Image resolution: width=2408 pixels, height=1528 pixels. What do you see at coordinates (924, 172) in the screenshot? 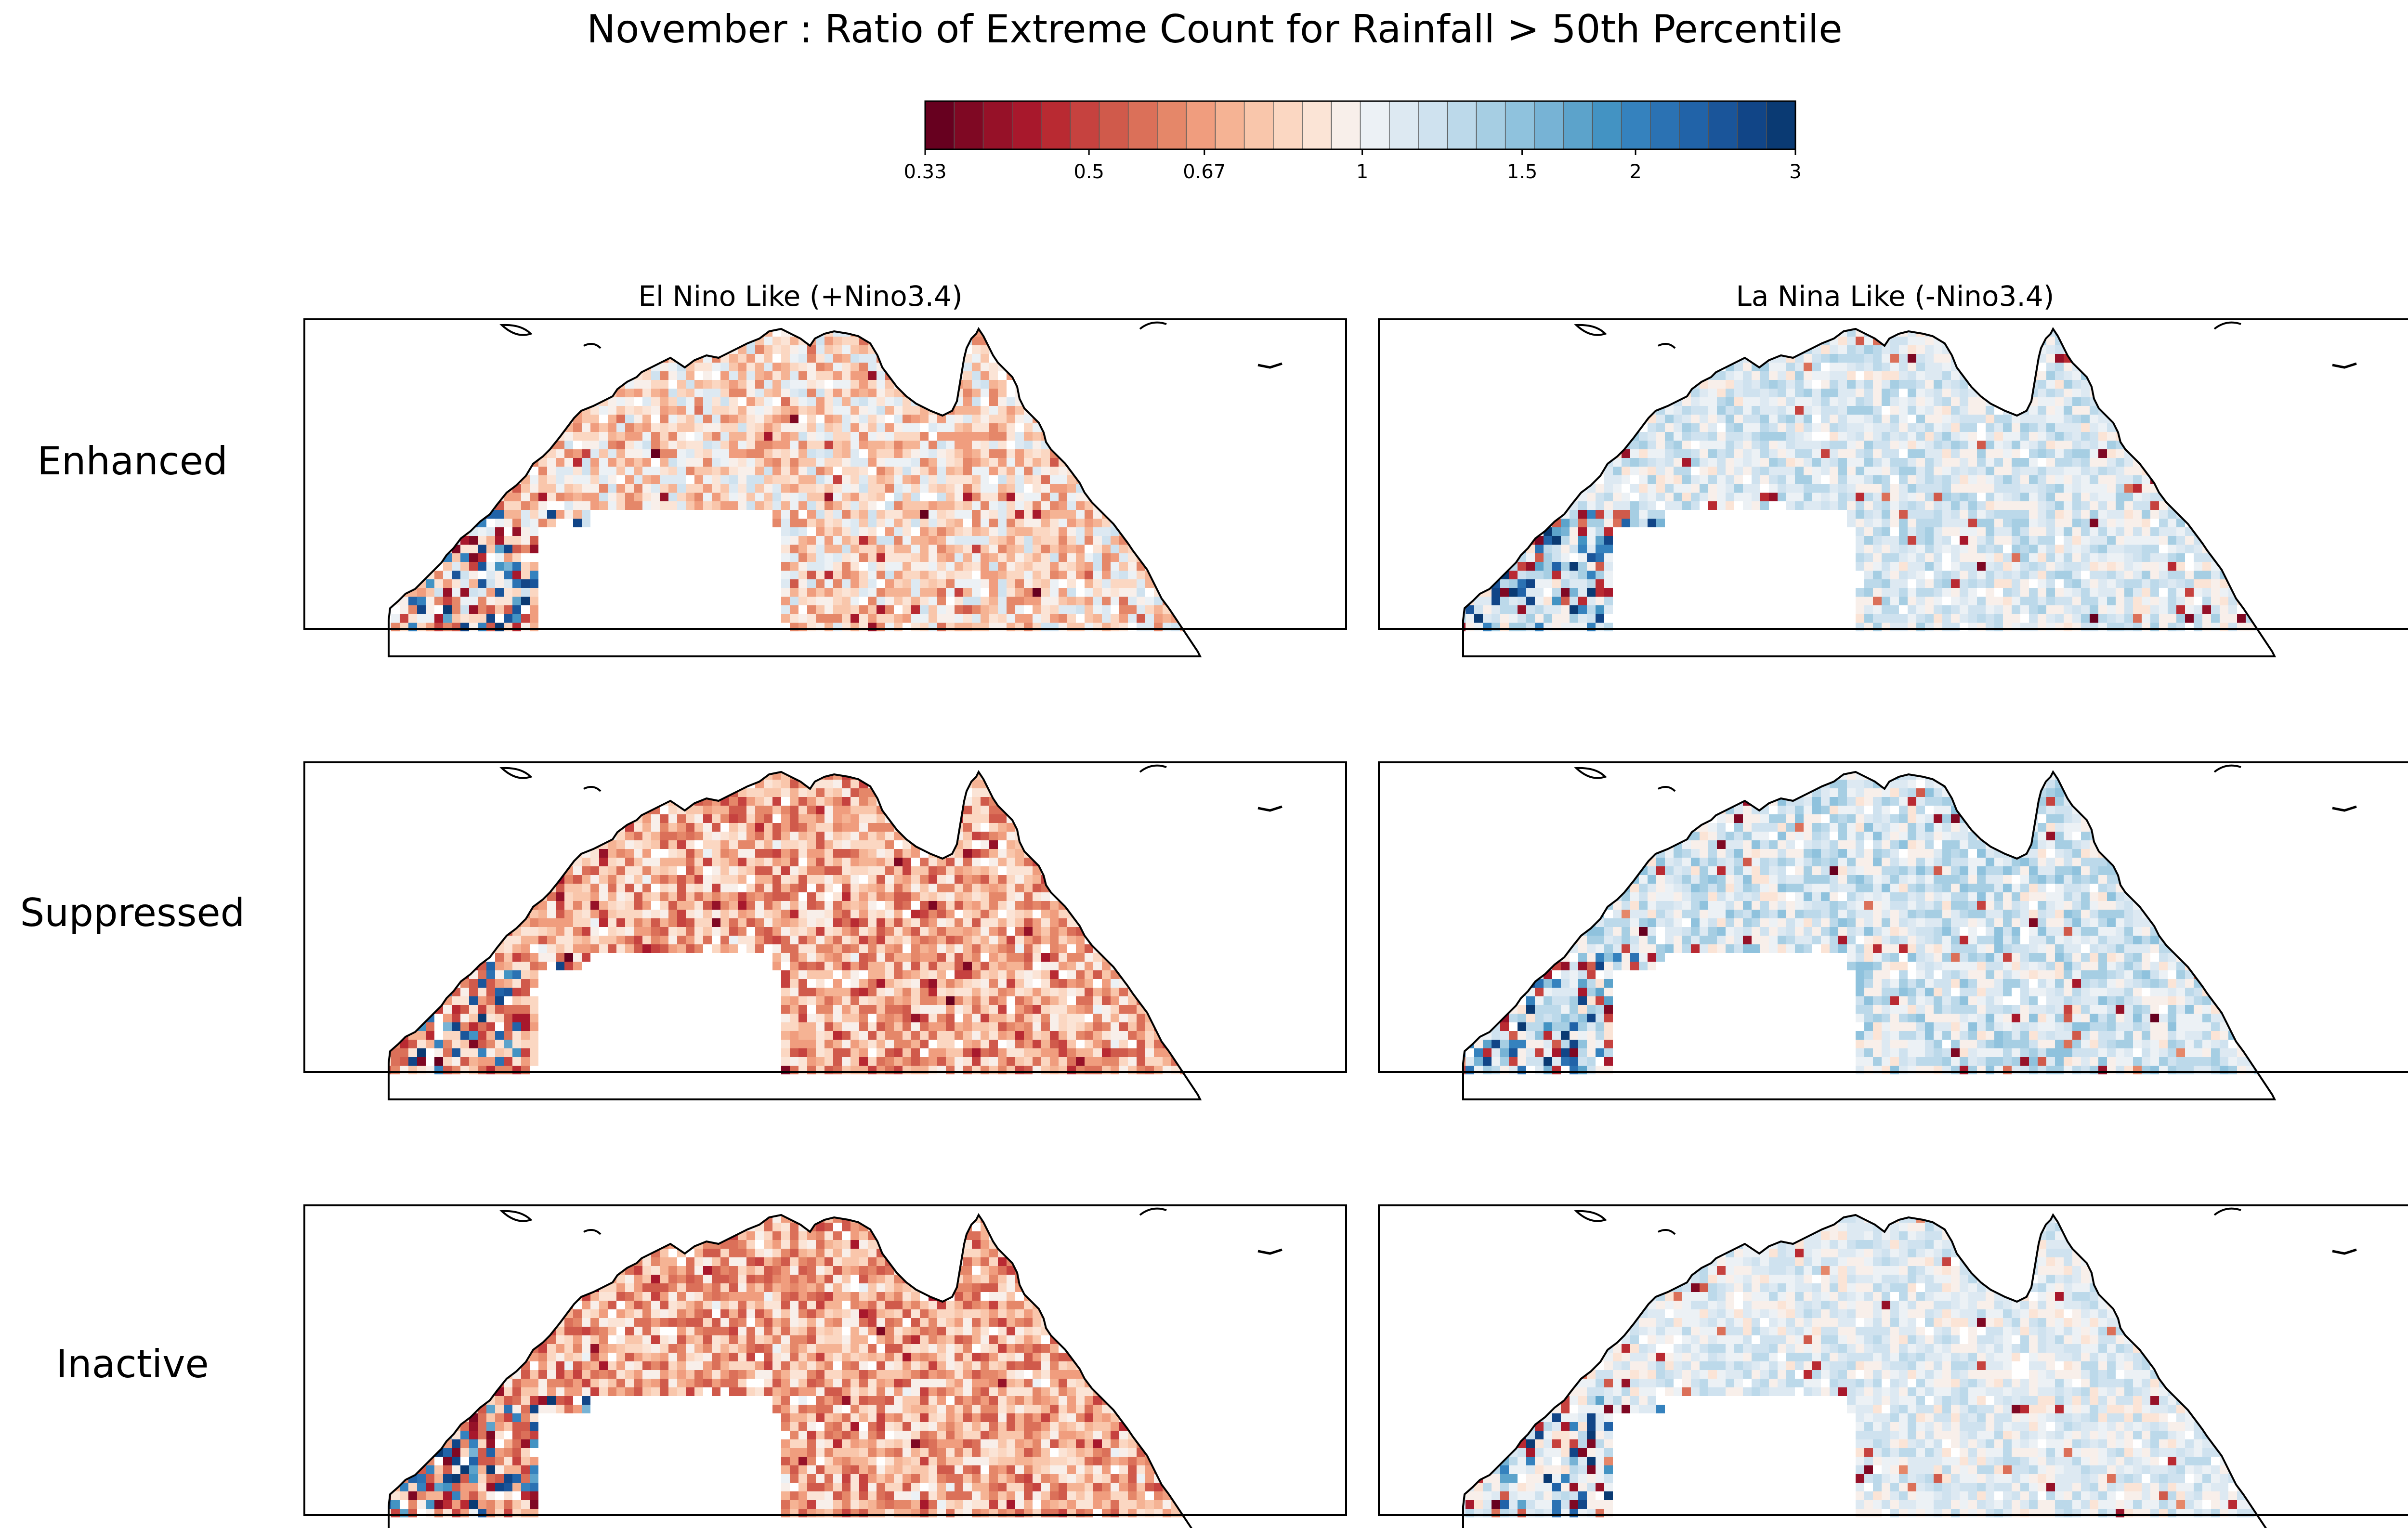
I see `colorbar-tick-label: 0.33` at bounding box center [924, 172].